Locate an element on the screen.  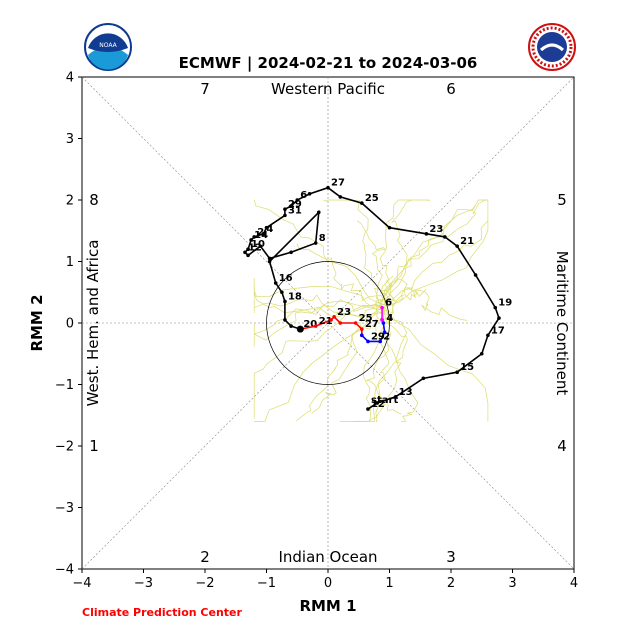
region-bottom: Indian Ocean is located at coordinates (327, 557).